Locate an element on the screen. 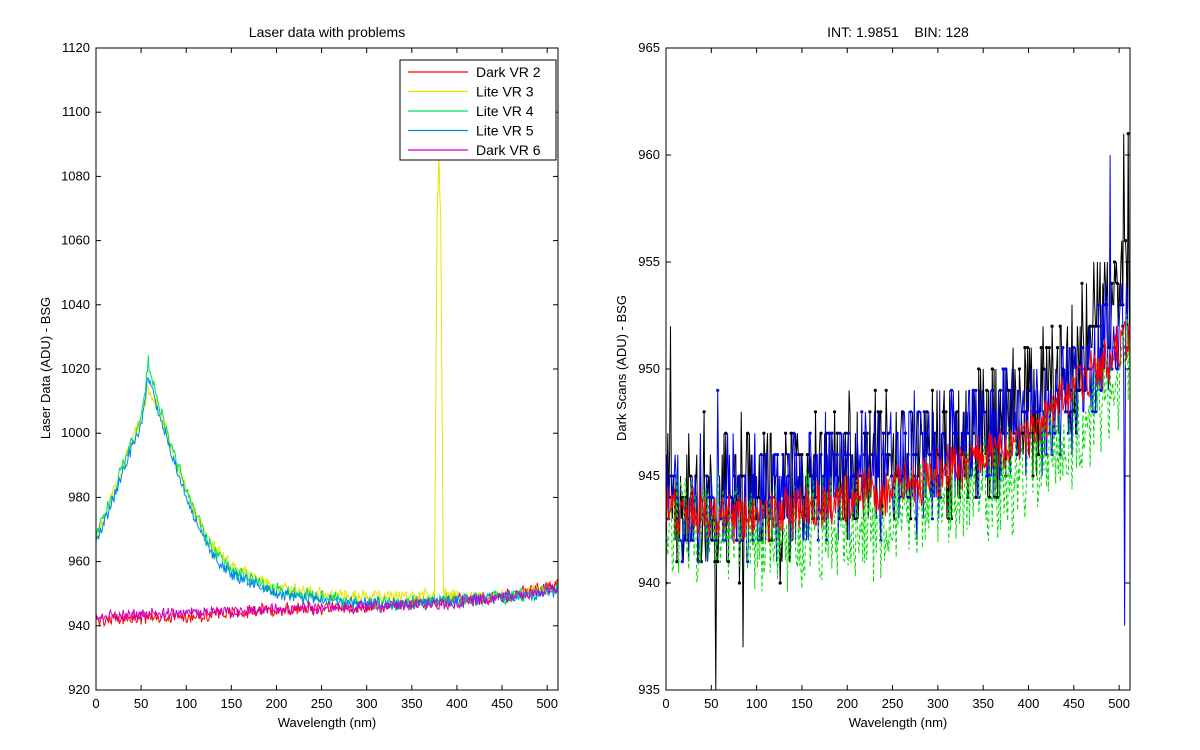 This screenshot has width=1200, height=750. chart-title: INT: 1.9851 BIN: 128 is located at coordinates (898, 32).